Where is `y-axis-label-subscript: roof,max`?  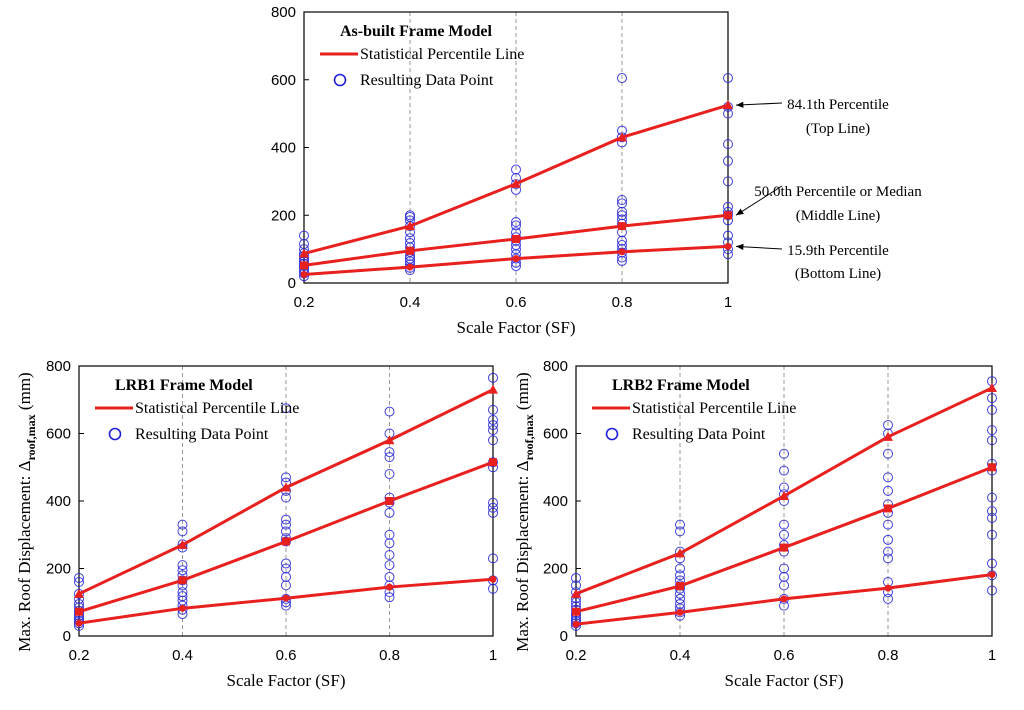 y-axis-label-subscript: roof,max is located at coordinates (529, 437).